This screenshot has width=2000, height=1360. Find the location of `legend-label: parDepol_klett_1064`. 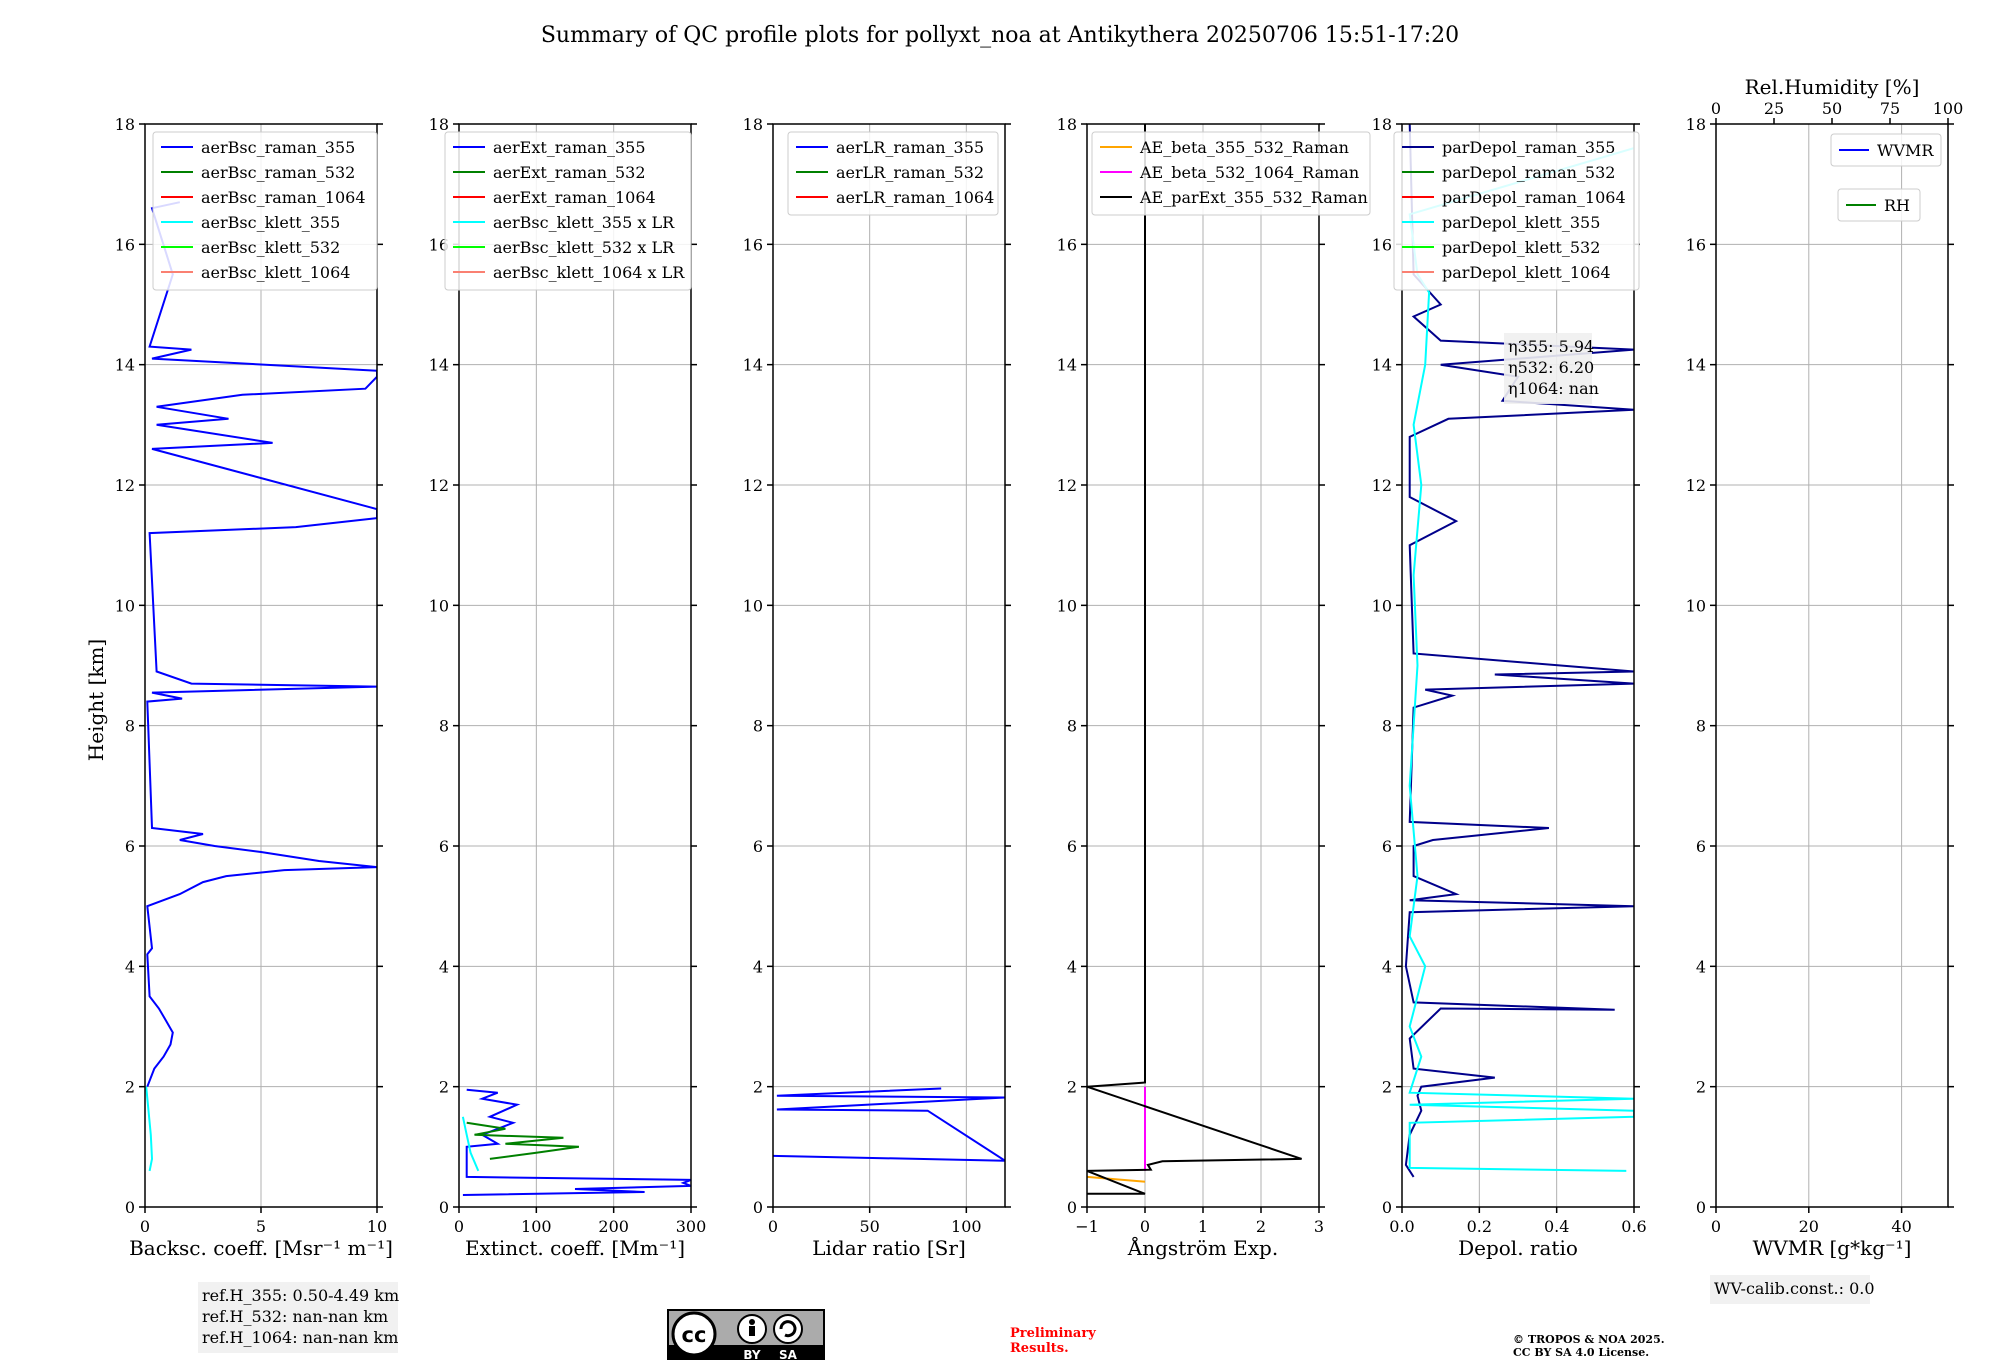

legend-label: parDepol_klett_1064 is located at coordinates (1526, 272).